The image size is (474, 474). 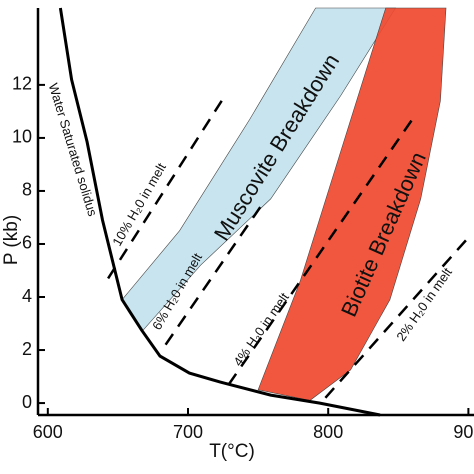 What do you see at coordinates (27, 349) in the screenshot?
I see `y-tick-label: 2` at bounding box center [27, 349].